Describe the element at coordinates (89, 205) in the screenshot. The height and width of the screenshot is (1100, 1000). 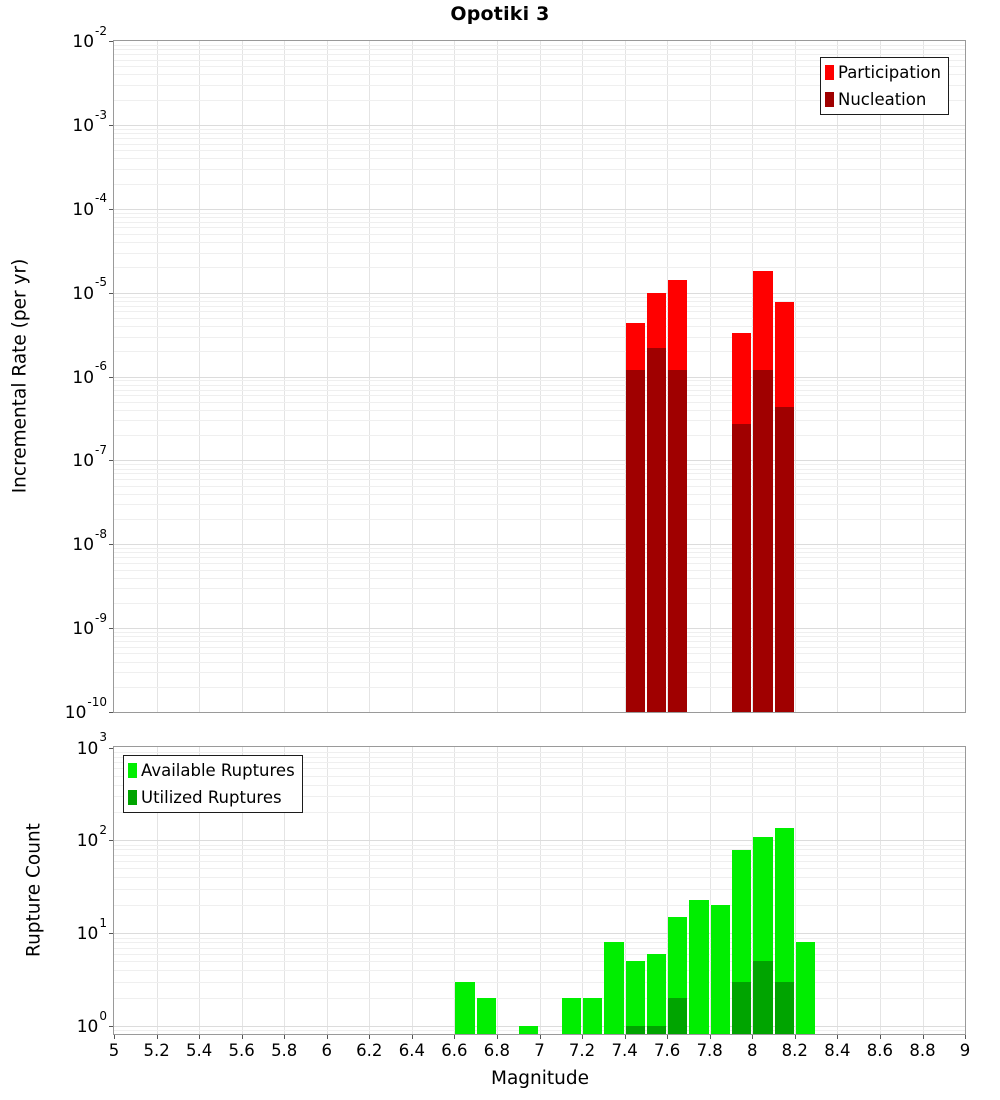
I see `y-tick-label: 10⁻⁴` at that location.